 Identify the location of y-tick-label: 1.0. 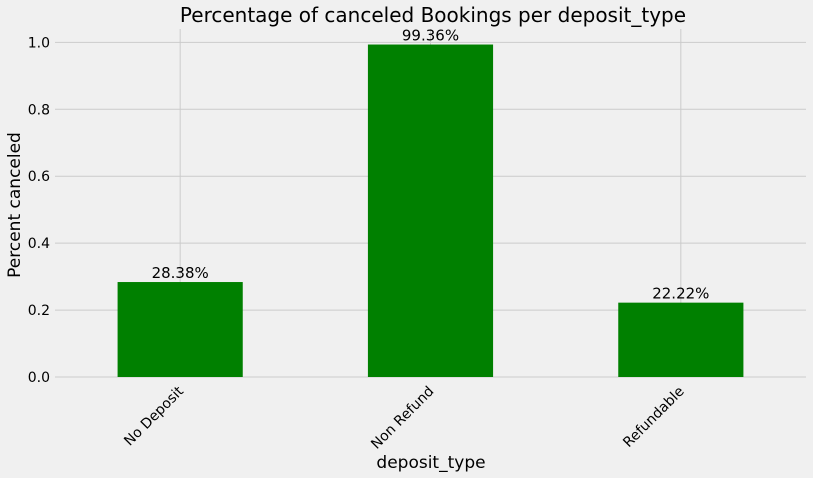
(39, 43).